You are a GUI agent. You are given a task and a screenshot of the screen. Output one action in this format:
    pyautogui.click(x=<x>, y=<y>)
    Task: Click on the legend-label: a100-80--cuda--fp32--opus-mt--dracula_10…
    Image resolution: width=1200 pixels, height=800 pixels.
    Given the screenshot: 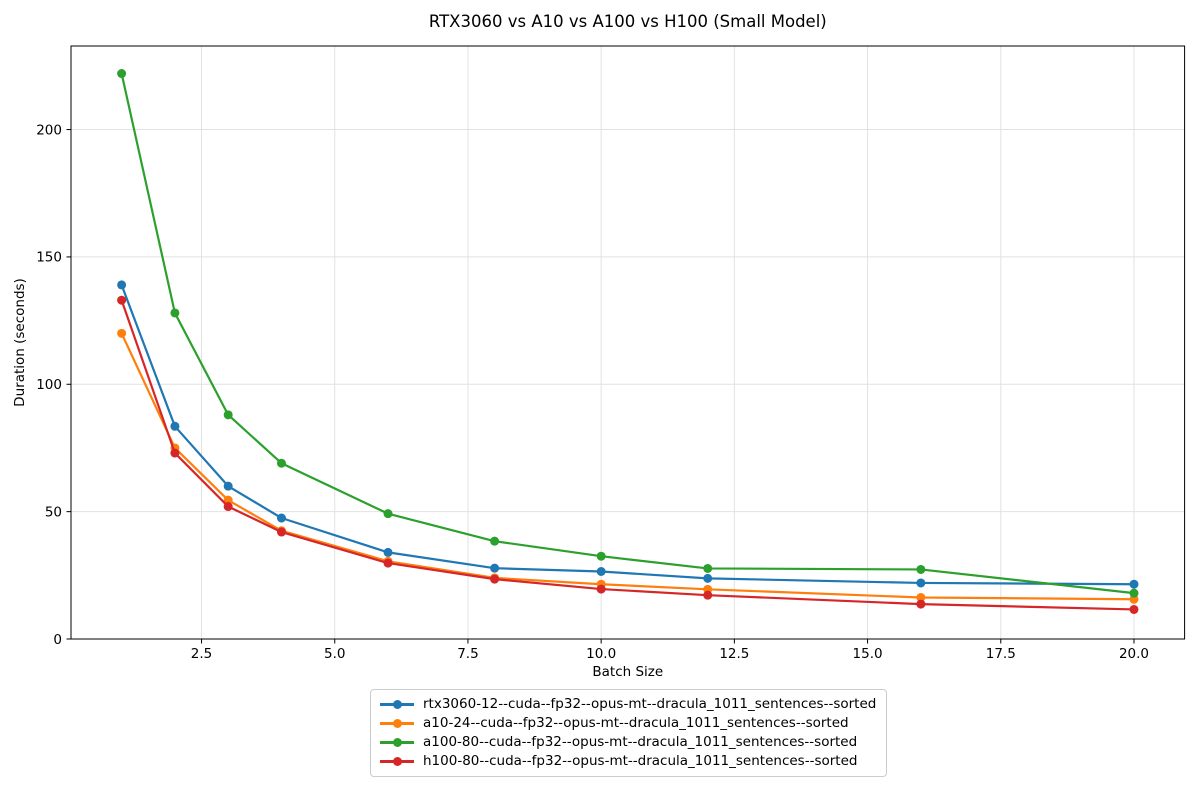 What is the action you would take?
    pyautogui.click(x=640, y=741)
    